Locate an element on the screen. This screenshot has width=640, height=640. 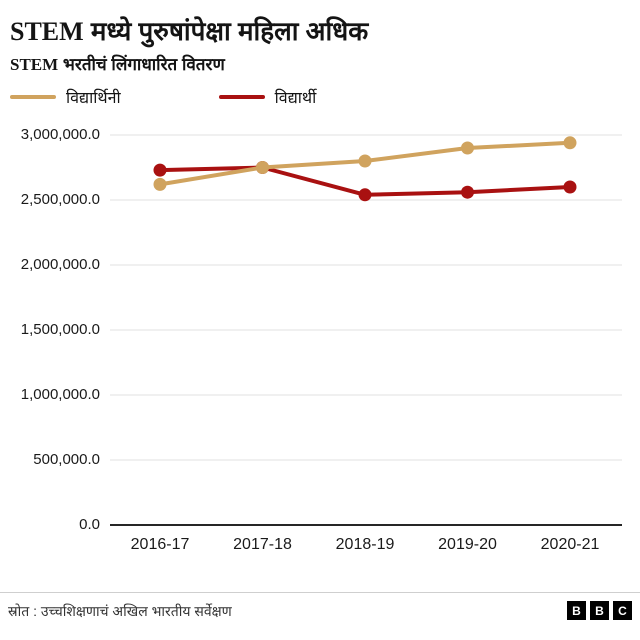
legend-swatch-male is located at coordinates (241, 97).